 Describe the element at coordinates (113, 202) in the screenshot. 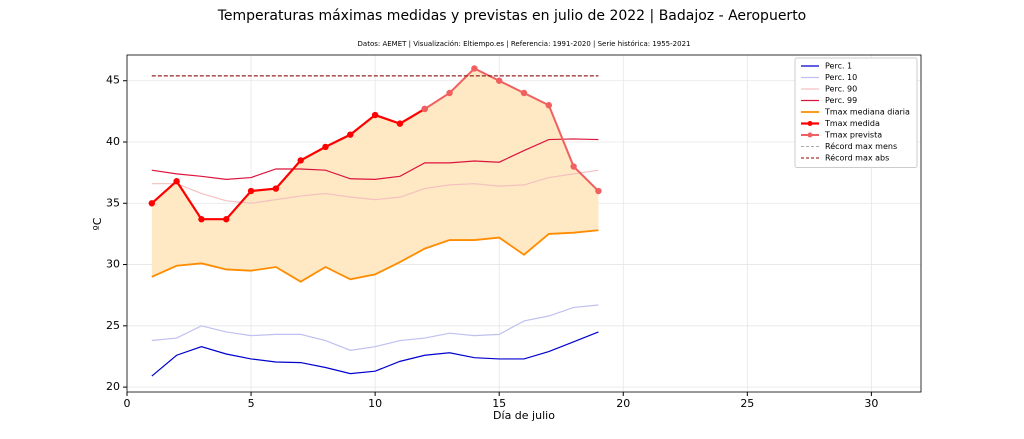

I see `y-tick-label: 35` at that location.